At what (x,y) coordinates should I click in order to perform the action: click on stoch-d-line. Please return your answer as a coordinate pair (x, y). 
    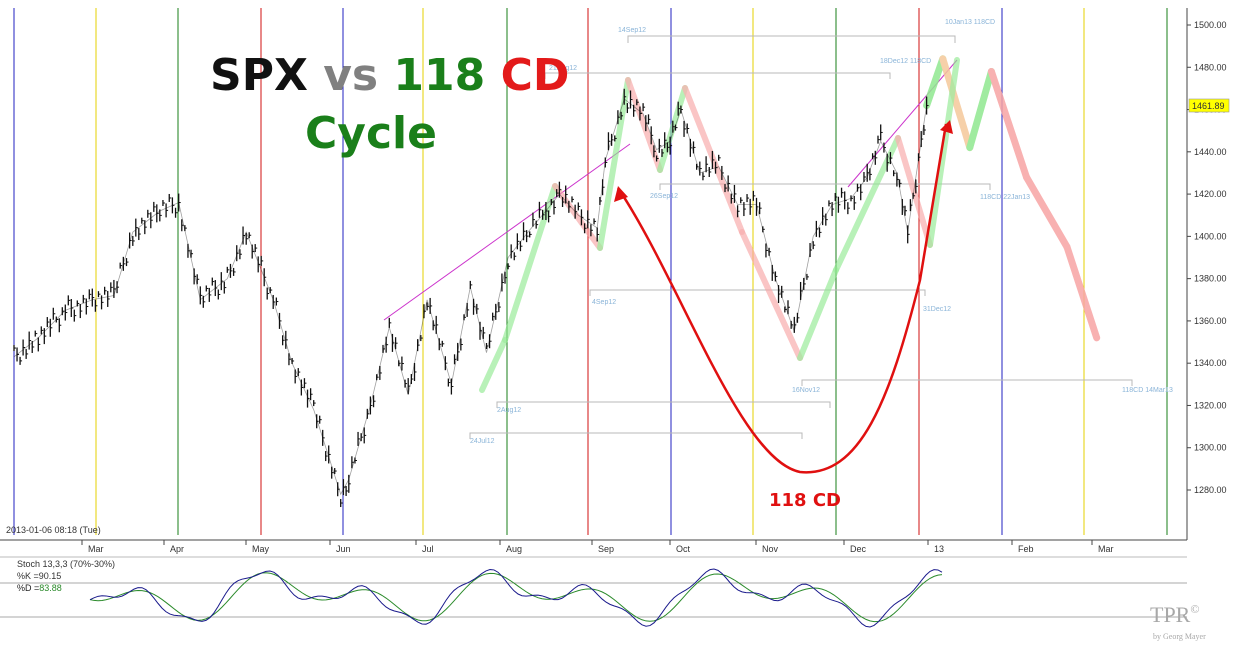
    Looking at the image, I should click on (516, 597).